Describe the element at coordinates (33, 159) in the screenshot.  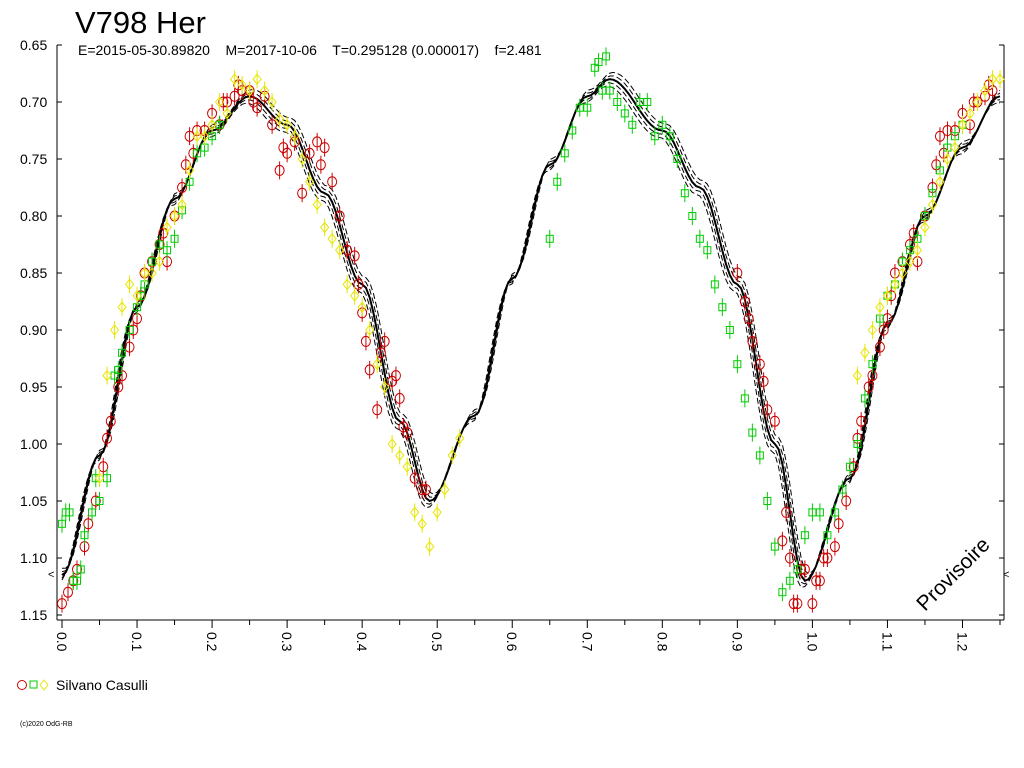
I see `y-tick-label: 0.75` at that location.